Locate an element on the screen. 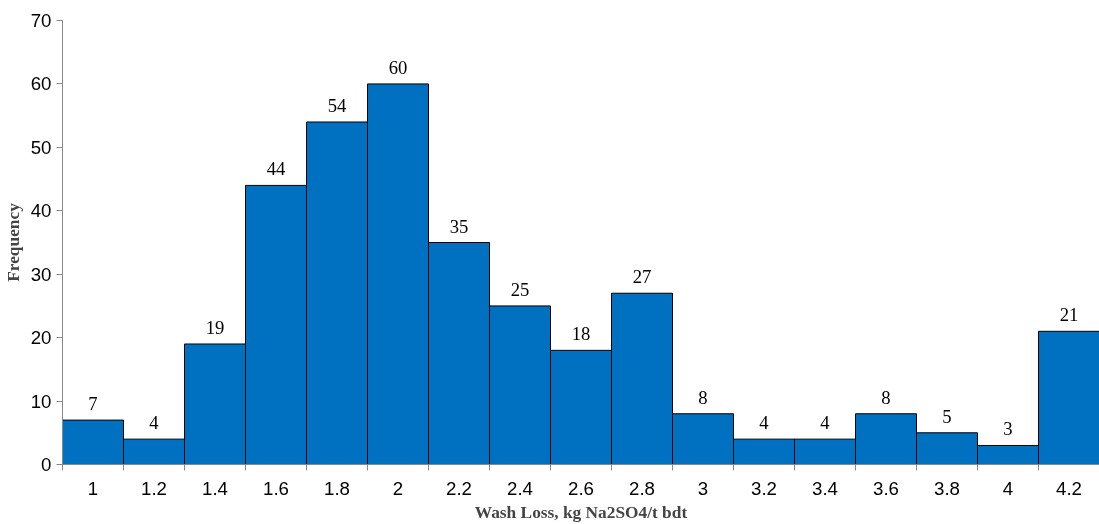 Image resolution: width=1099 pixels, height=524 pixels. x-axis-title: Wash Loss, kg Na2SO4/t bdt is located at coordinates (581, 512).